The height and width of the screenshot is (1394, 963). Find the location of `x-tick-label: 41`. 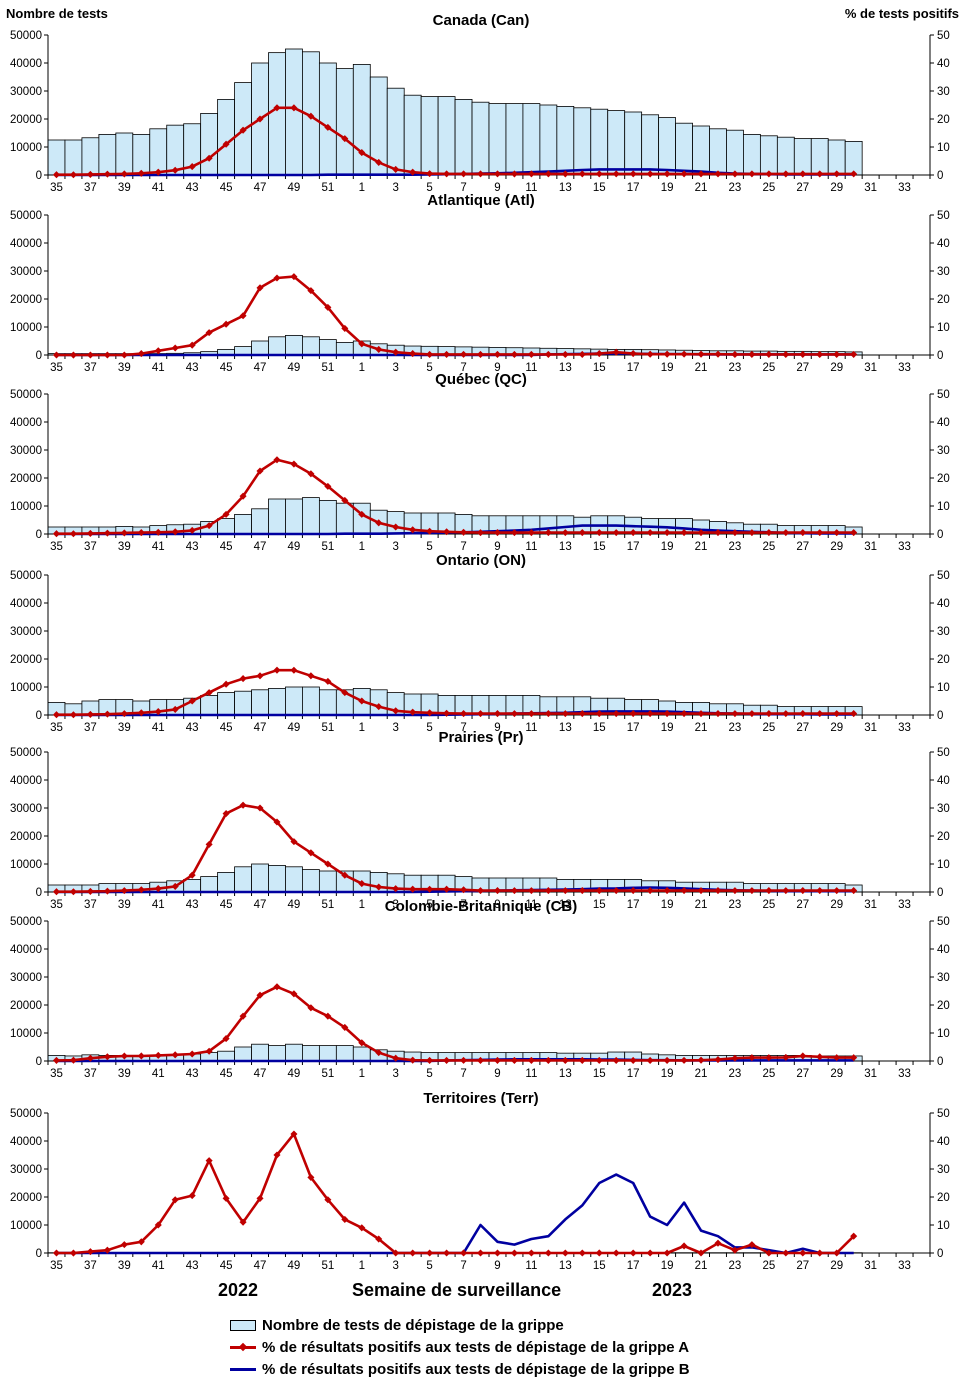

x-tick-label: 41 is located at coordinates (158, 547).